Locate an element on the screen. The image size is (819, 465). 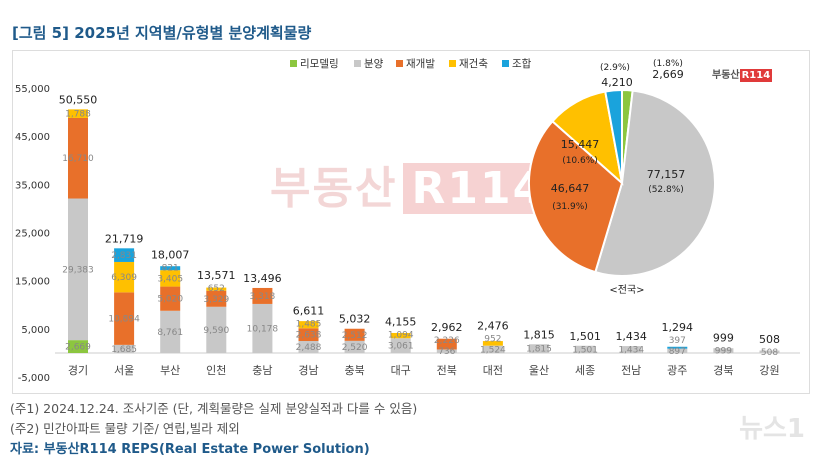
category-label: 경기 is located at coordinates (78, 370).